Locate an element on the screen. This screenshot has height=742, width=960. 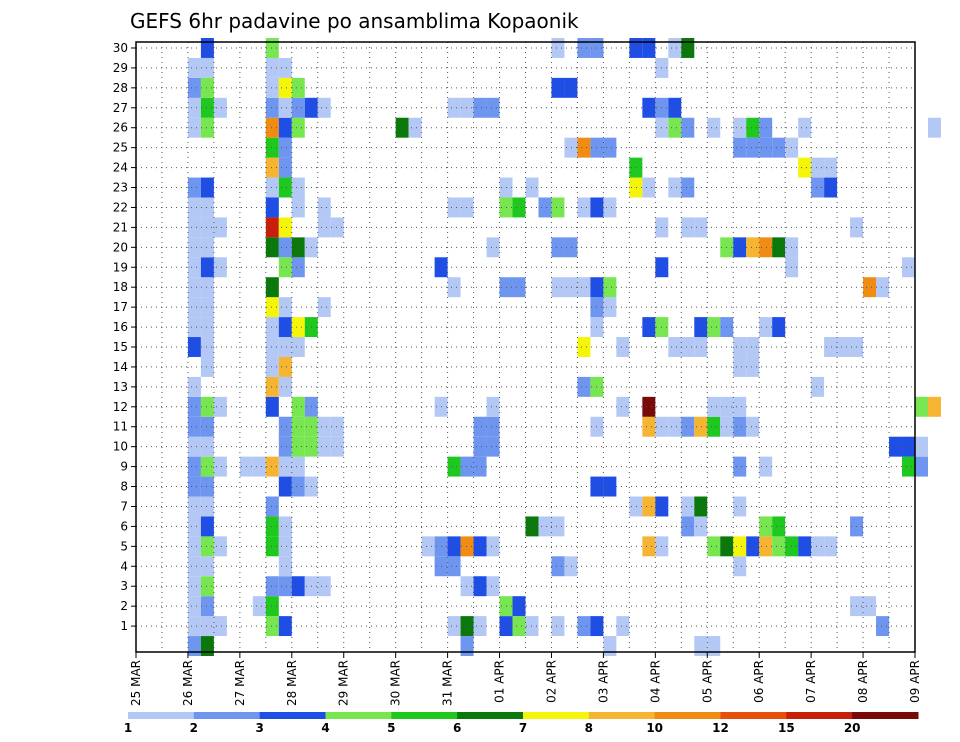
y-tick-label: 2 is located at coordinates (124, 606).